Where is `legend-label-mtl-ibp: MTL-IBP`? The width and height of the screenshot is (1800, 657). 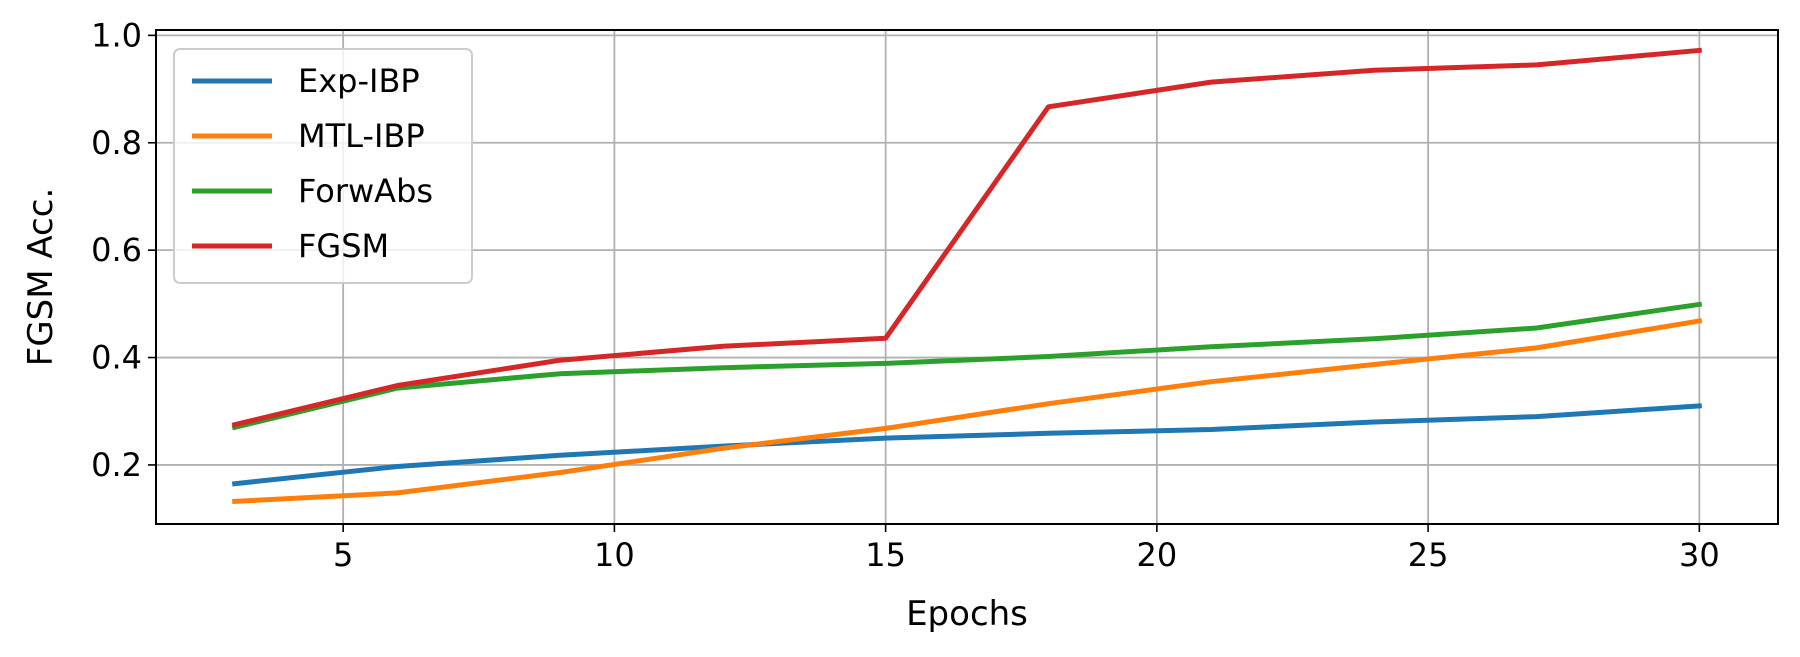
legend-label-mtl-ibp: MTL-IBP is located at coordinates (361, 136).